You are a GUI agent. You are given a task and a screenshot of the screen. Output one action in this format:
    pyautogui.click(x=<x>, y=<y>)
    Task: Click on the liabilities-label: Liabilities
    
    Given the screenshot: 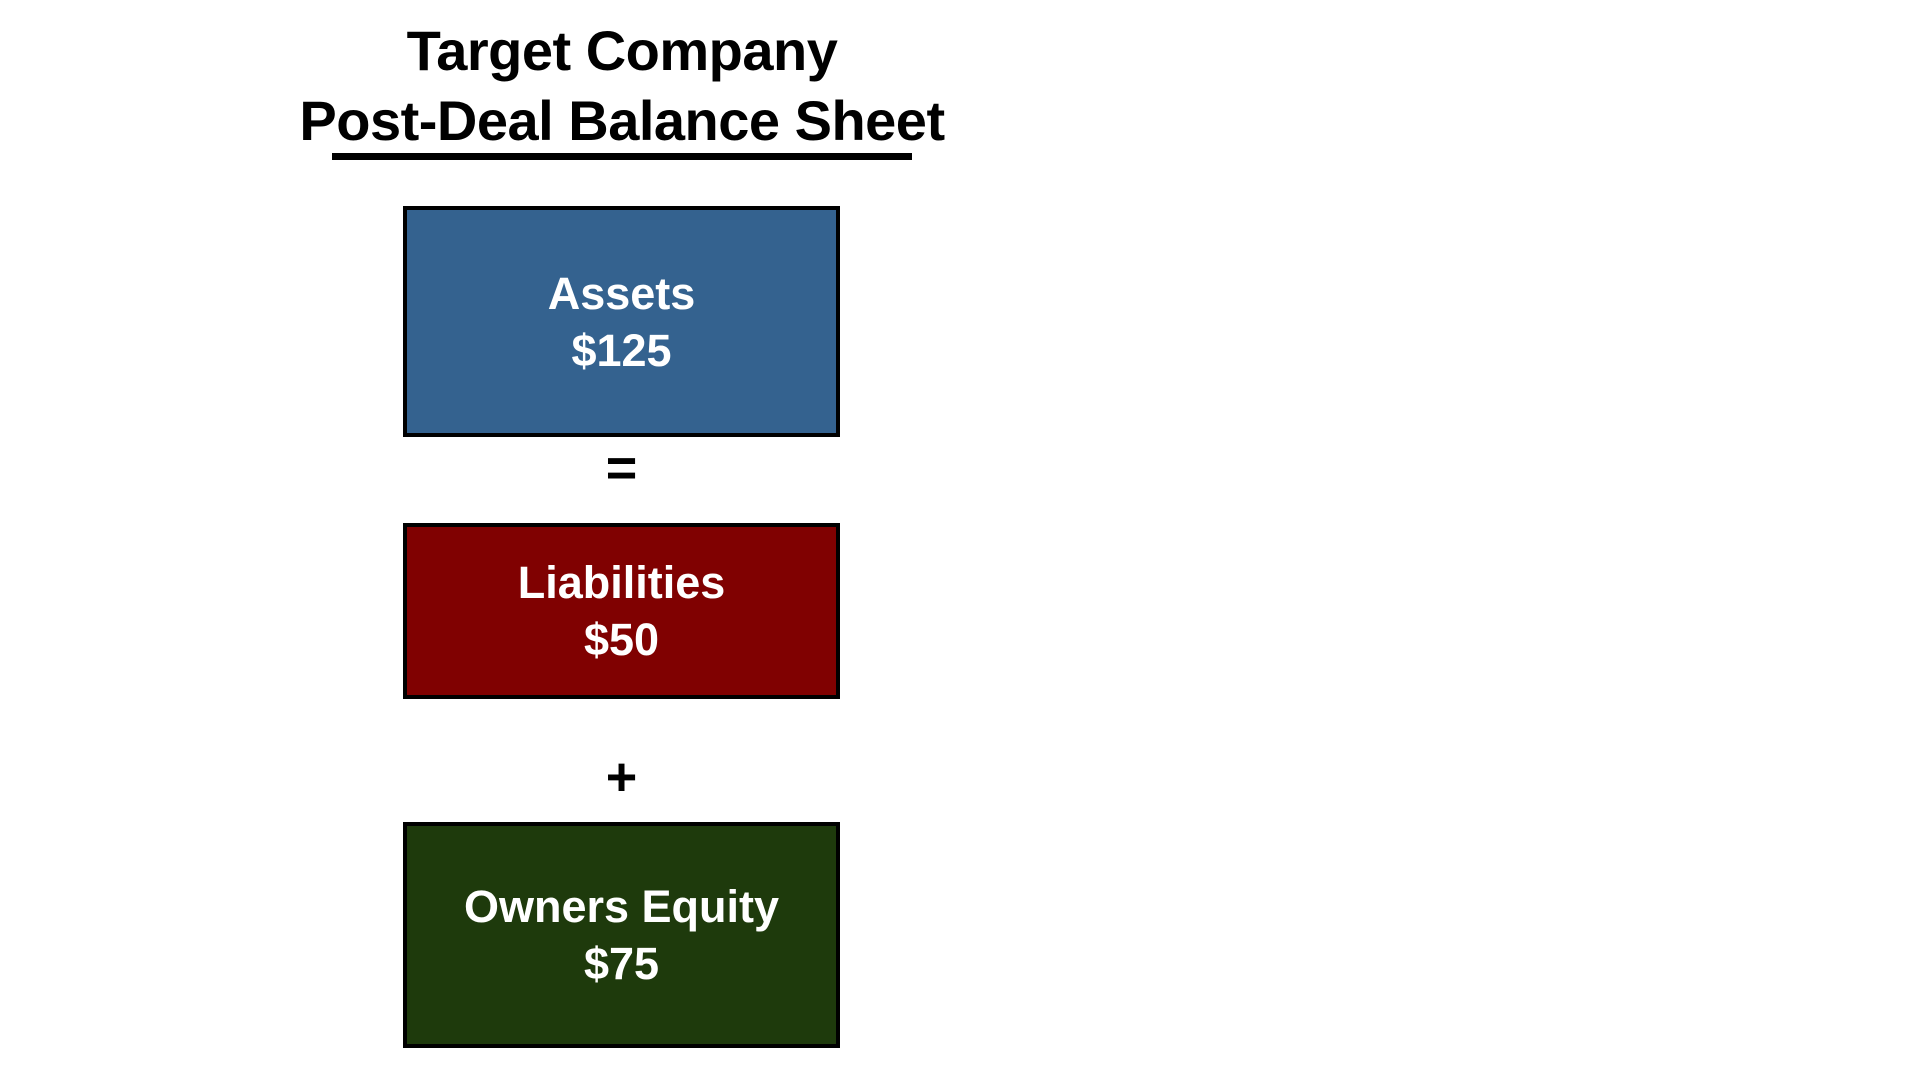 What is the action you would take?
    pyautogui.click(x=621, y=582)
    